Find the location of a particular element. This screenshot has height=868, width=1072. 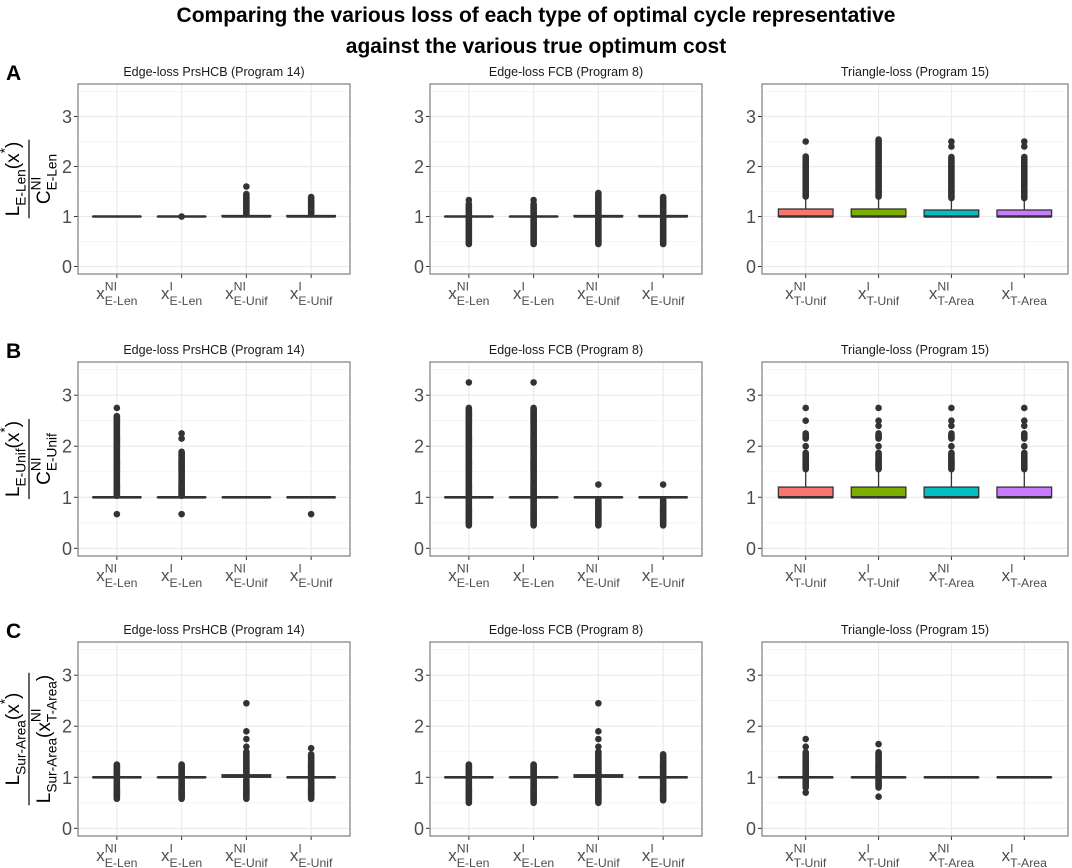

x-tick-label-sub: T-Area is located at coordinates (955, 862).